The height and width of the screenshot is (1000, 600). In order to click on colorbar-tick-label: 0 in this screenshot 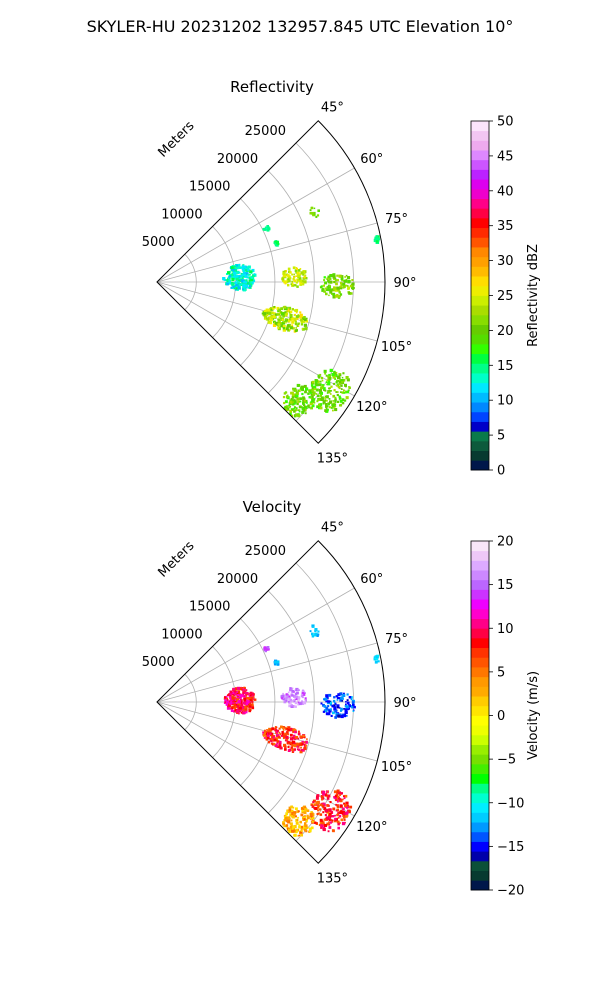, I will do `click(501, 716)`.